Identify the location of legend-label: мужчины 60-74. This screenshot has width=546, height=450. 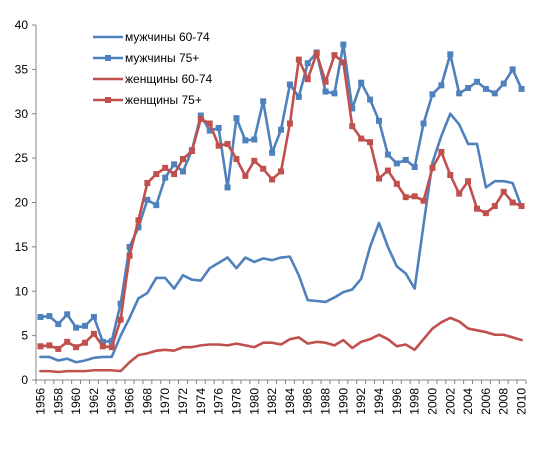
(167, 37).